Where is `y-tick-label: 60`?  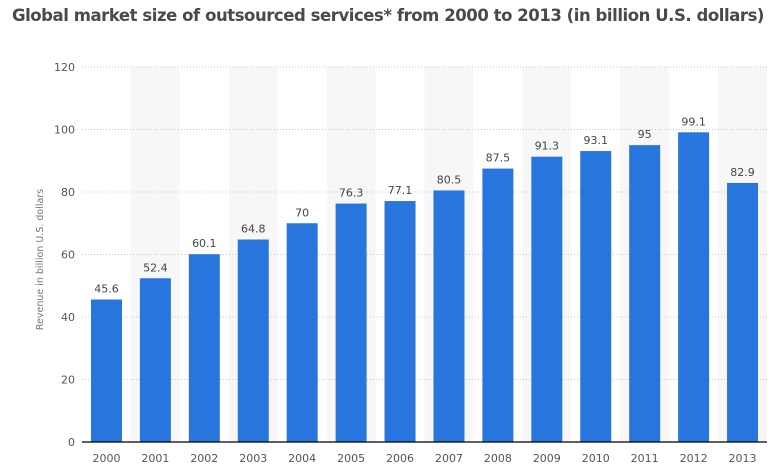 y-tick-label: 60 is located at coordinates (68, 255).